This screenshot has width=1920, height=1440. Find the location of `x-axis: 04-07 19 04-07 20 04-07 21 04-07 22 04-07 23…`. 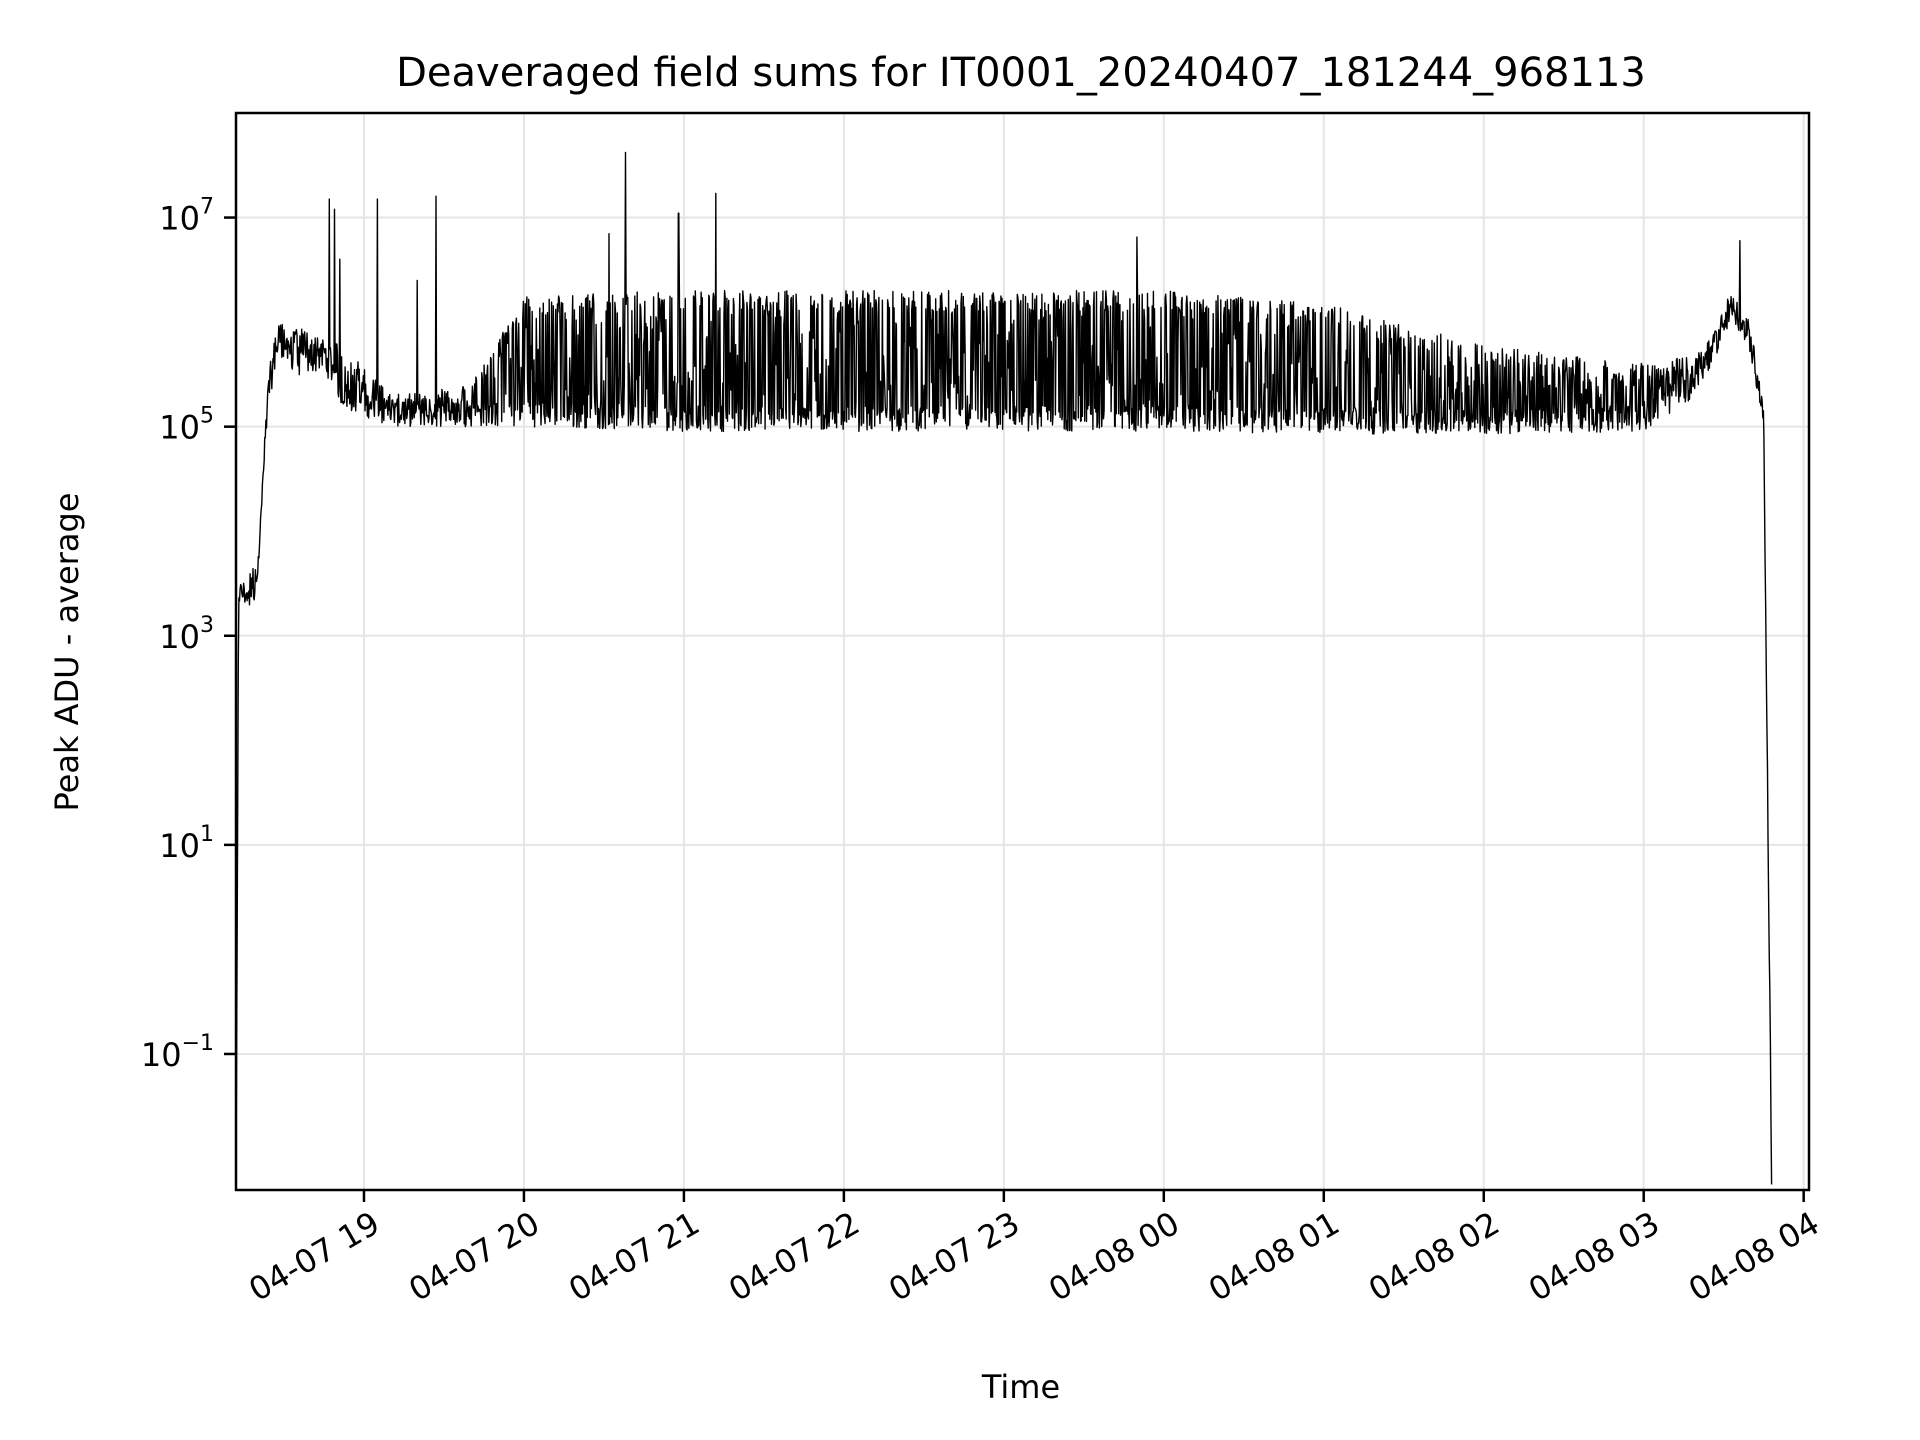

x-axis: 04-07 19 04-07 20 04-07 21 04-07 22 04-07 23… is located at coordinates (1034, 1249).